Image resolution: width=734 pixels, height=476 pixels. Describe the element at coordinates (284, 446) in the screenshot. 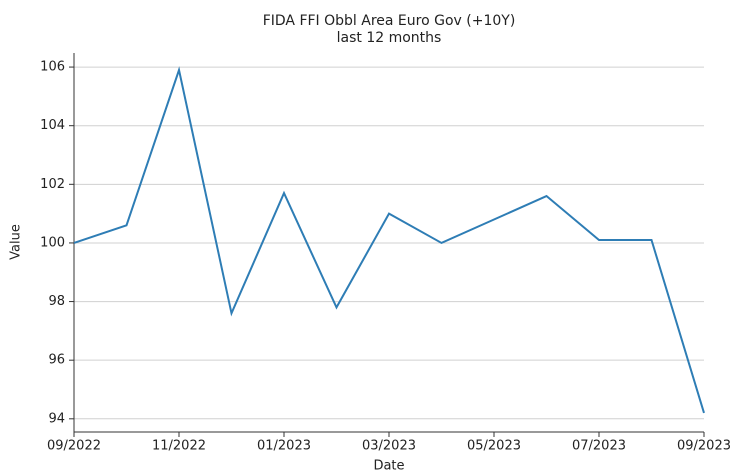

I see `x-tick-label: 01/2023` at that location.